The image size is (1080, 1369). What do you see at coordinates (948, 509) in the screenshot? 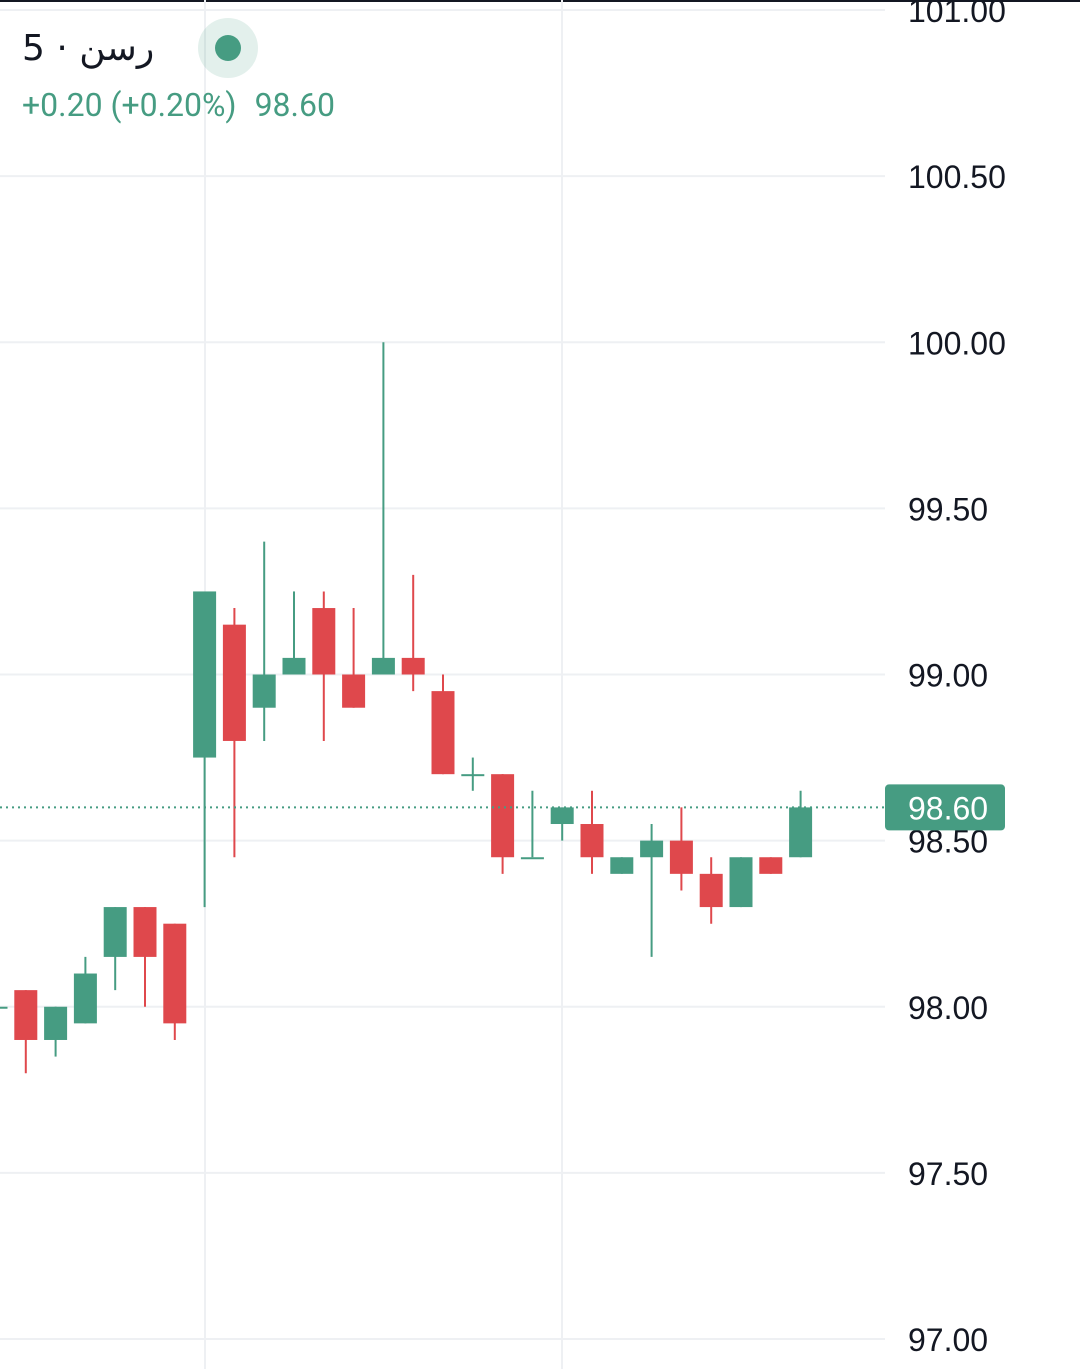
I see `y-tick-label: 99.50` at bounding box center [948, 509].